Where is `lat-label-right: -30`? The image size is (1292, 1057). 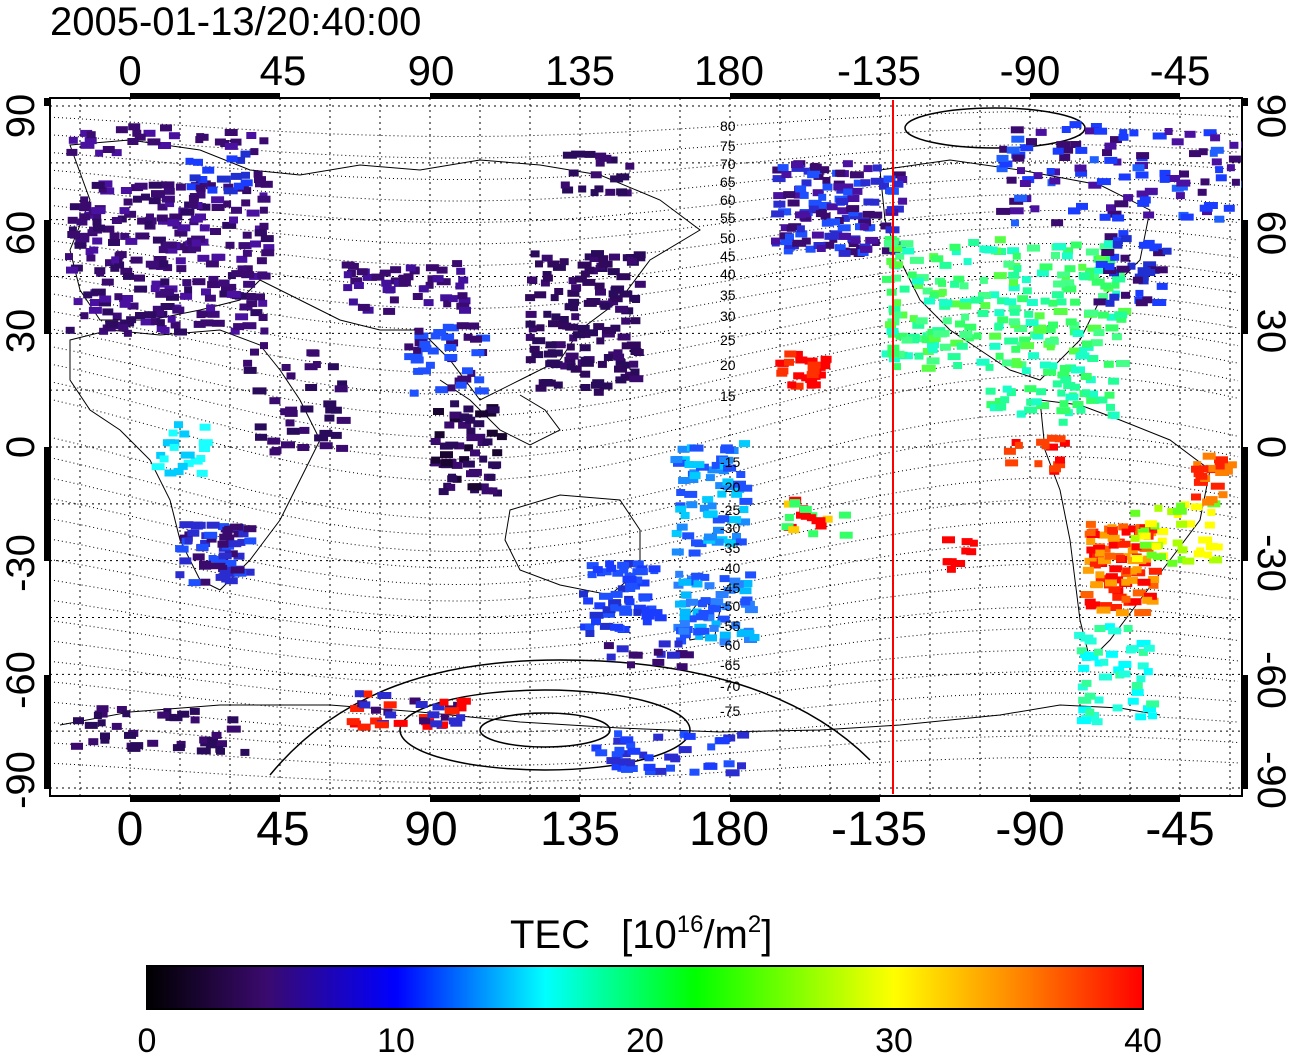
lat-label-right: -30 is located at coordinates (1270, 563).